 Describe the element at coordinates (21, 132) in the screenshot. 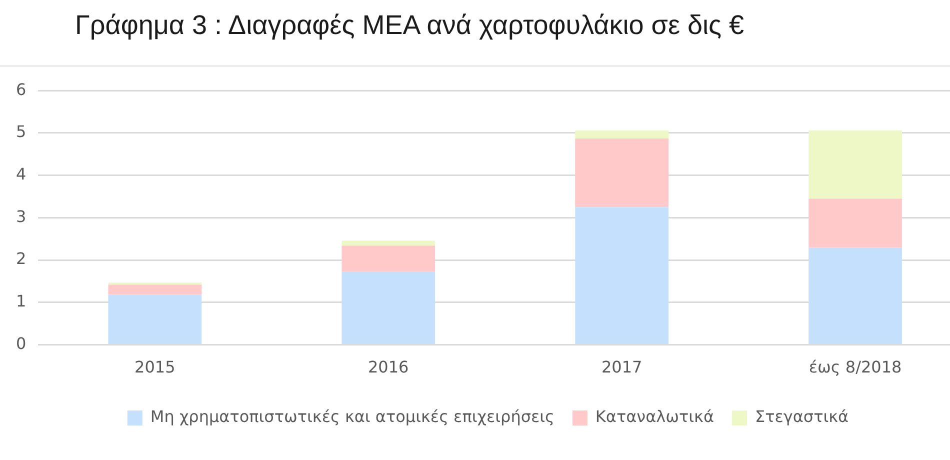

I see `y-tick-label: 5` at that location.